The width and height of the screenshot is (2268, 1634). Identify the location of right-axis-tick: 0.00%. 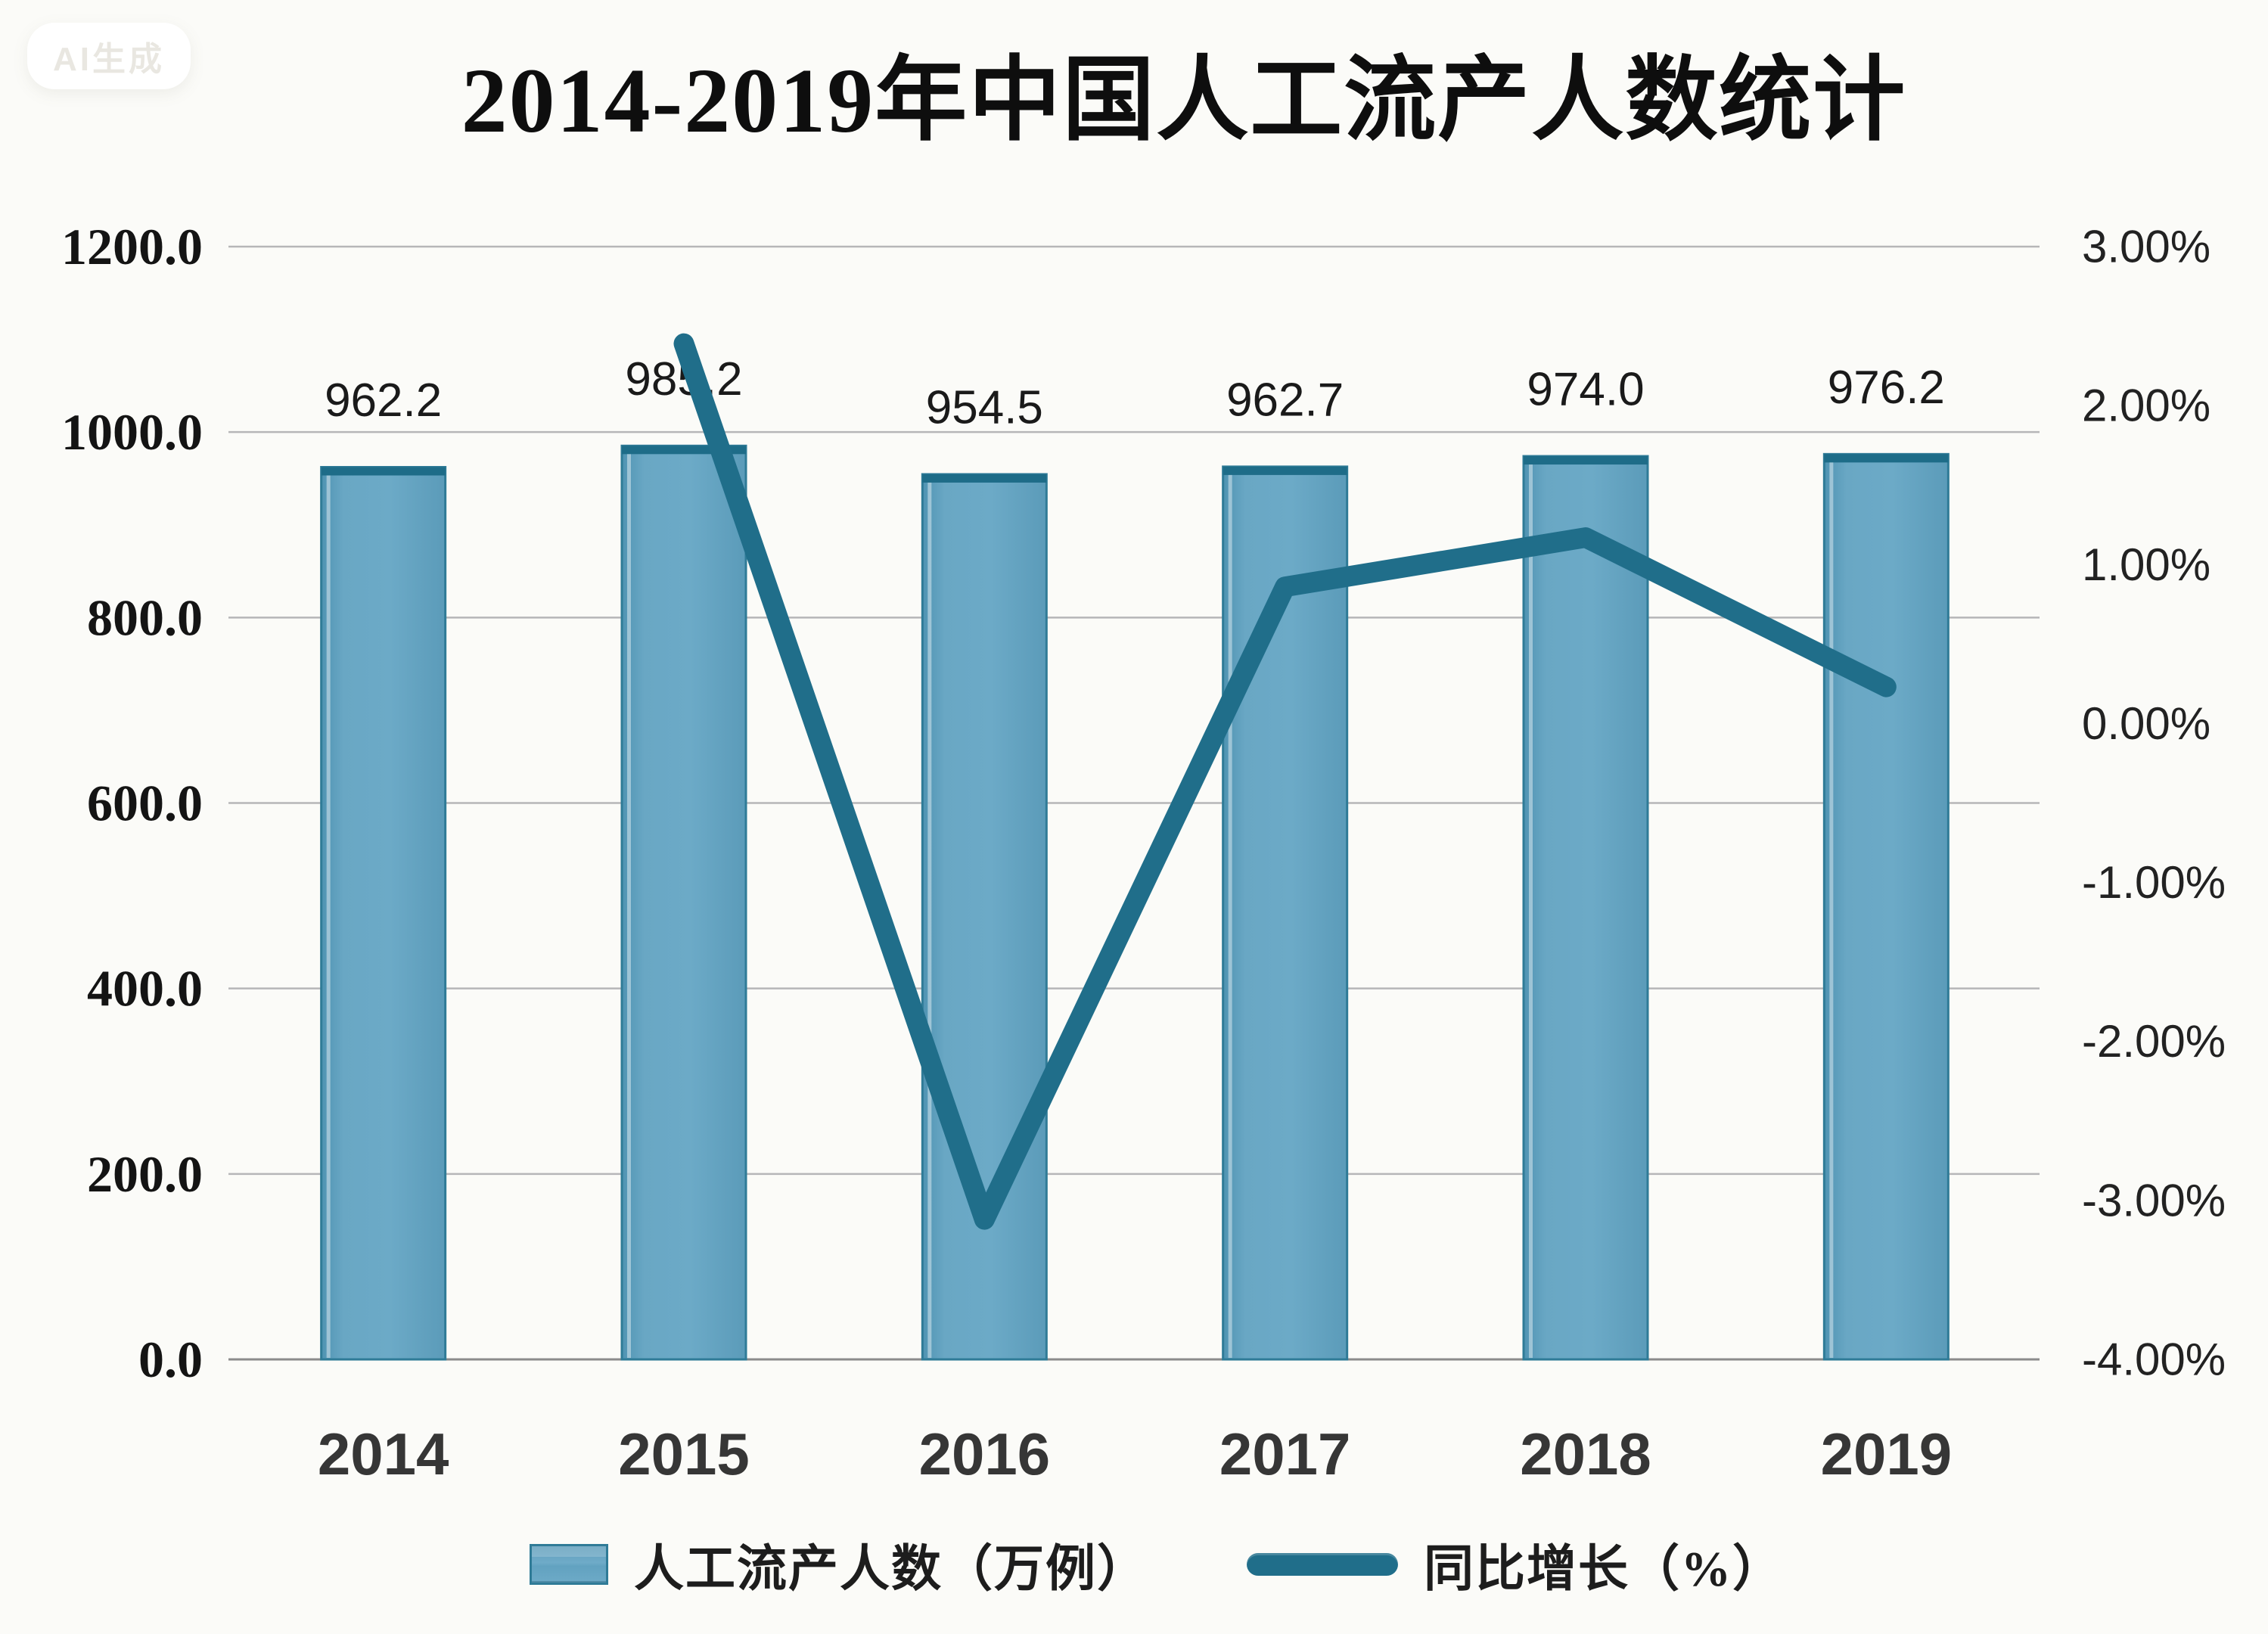
(2147, 723).